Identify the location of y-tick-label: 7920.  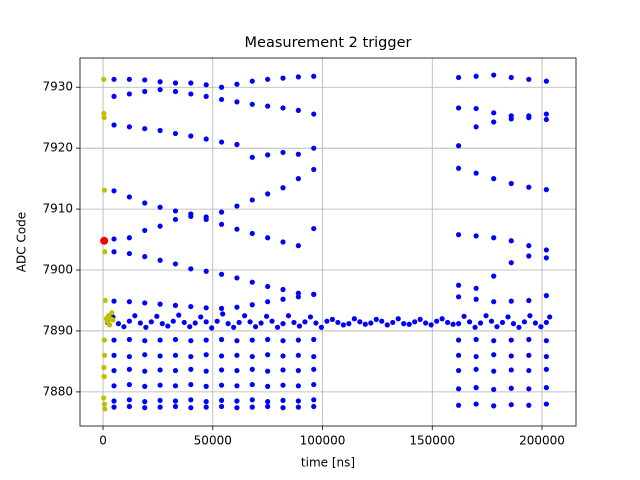
(57, 148).